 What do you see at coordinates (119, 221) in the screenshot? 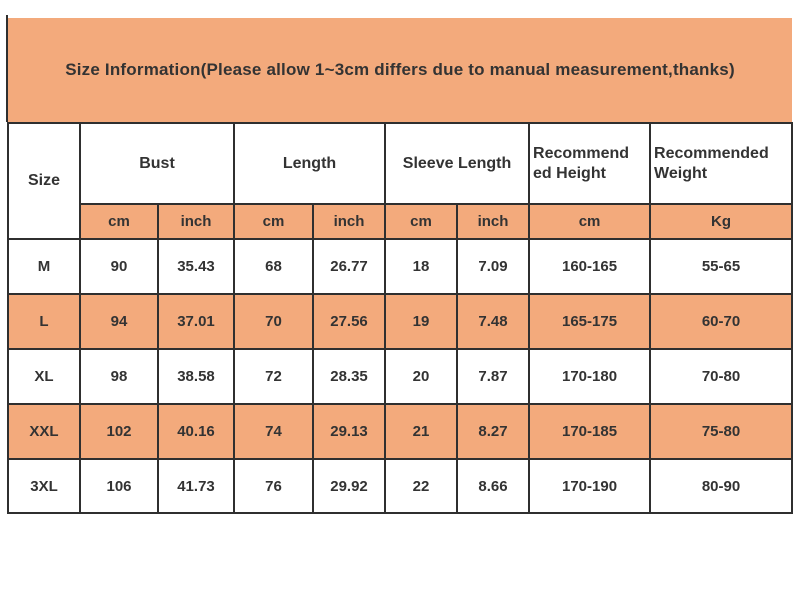
I see `unit-bust-cm: cm` at bounding box center [119, 221].